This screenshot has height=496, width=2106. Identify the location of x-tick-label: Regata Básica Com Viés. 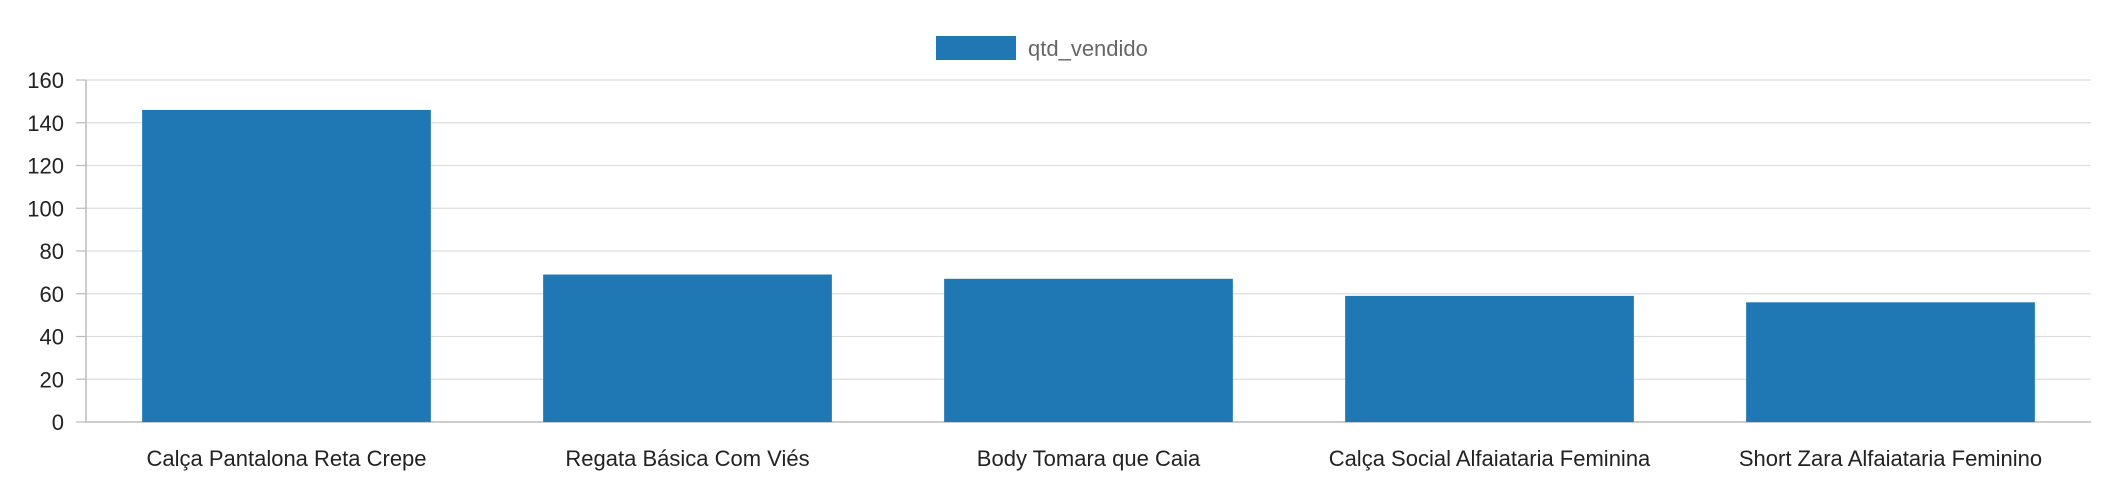
(687, 458).